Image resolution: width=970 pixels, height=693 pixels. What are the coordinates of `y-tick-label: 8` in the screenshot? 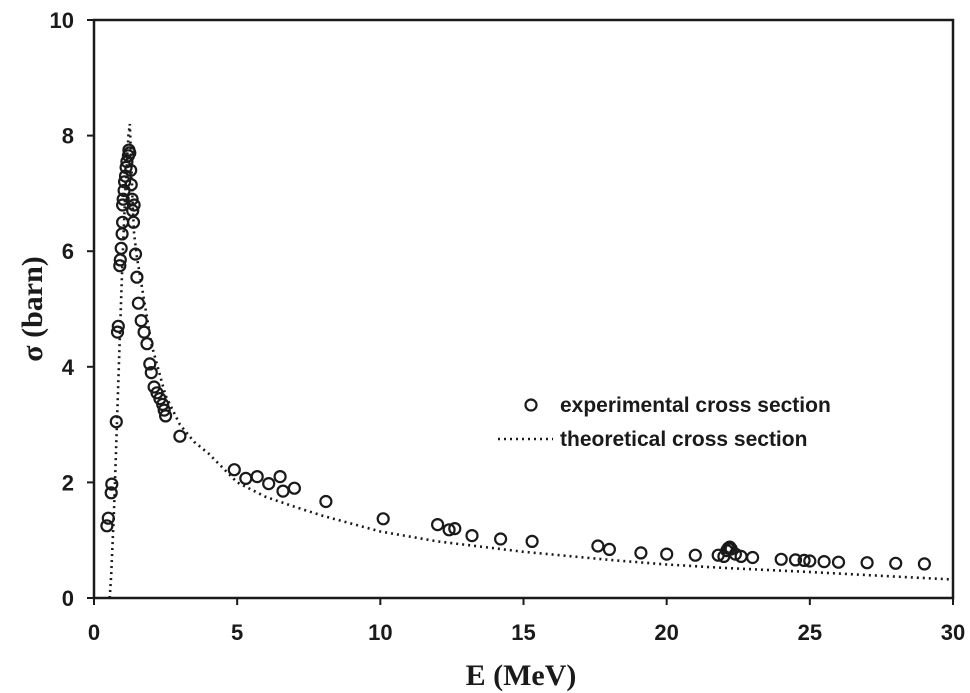 It's located at (68, 136).